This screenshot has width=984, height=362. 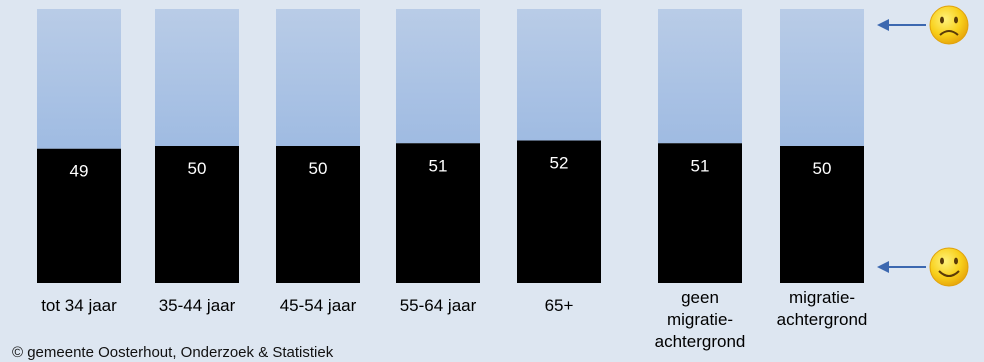 I want to click on category-label: tot 34 jaar, so click(x=79, y=305).